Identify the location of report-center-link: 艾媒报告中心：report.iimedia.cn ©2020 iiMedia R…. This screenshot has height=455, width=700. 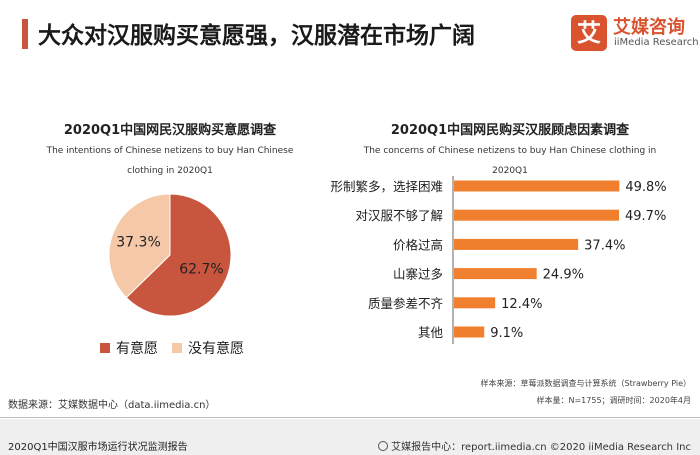
(534, 445).